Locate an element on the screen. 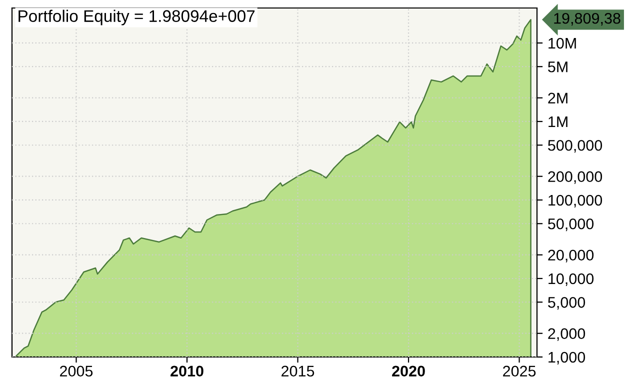 The height and width of the screenshot is (387, 637). y-tick-label: 10,000 is located at coordinates (571, 279).